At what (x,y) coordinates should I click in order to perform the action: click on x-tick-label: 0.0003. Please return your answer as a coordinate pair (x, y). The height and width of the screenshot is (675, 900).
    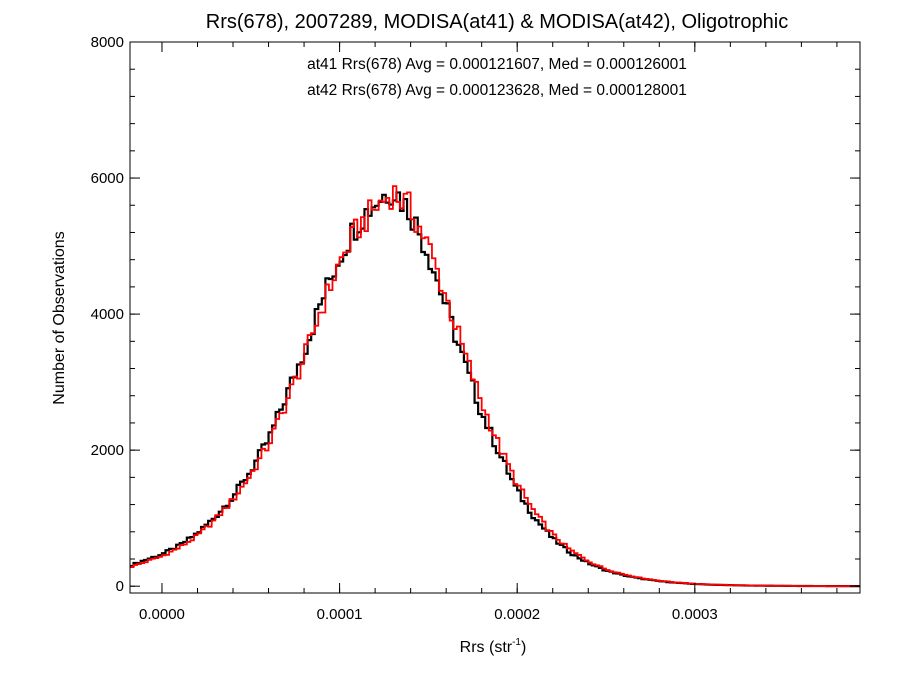
    Looking at the image, I should click on (695, 614).